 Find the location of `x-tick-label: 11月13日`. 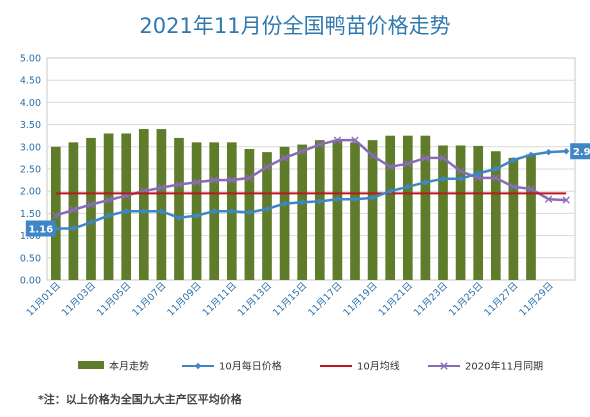

x-tick-label: 11月13日 is located at coordinates (255, 299).